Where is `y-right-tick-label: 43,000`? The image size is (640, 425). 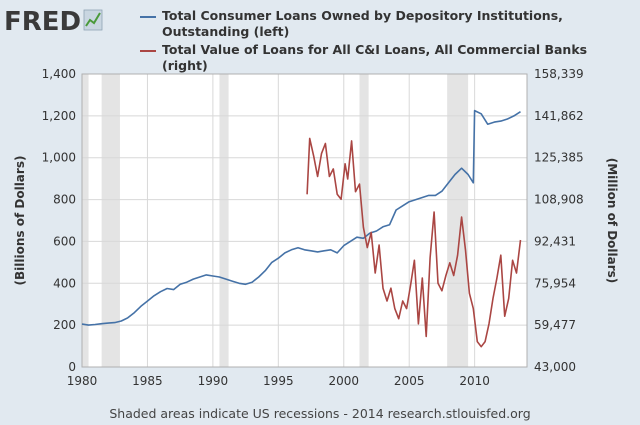
y-right-tick-label: 43,000 is located at coordinates (555, 367).